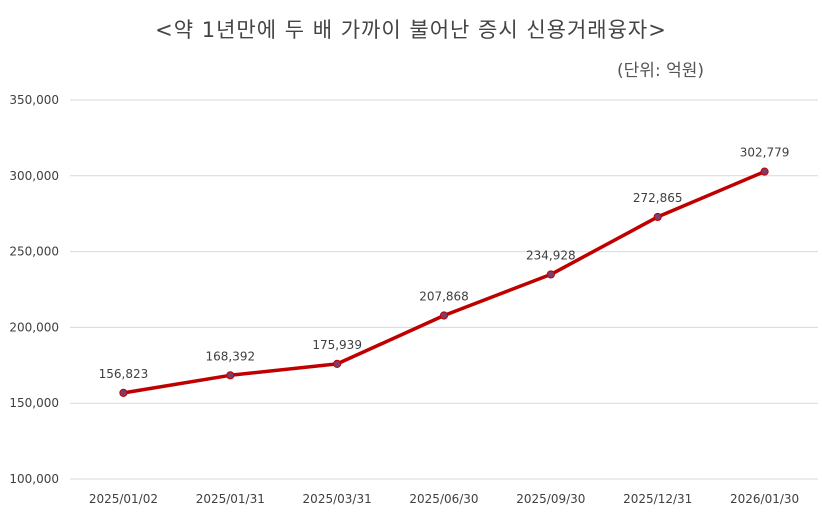 The width and height of the screenshot is (822, 520). Describe the element at coordinates (34, 403) in the screenshot. I see `y-tick-label: 150,000` at that location.